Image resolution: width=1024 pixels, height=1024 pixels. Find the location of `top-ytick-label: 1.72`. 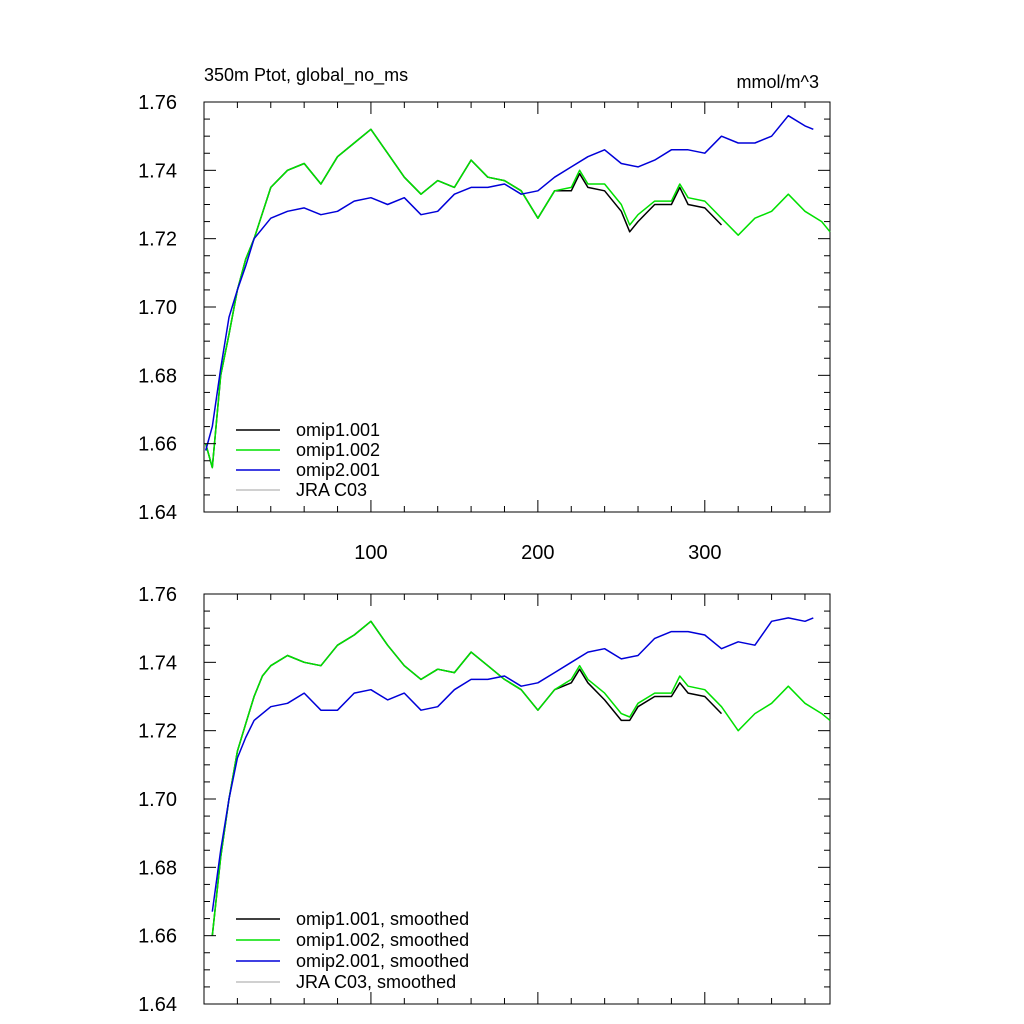

top-ytick-label: 1.72 is located at coordinates (157, 240).